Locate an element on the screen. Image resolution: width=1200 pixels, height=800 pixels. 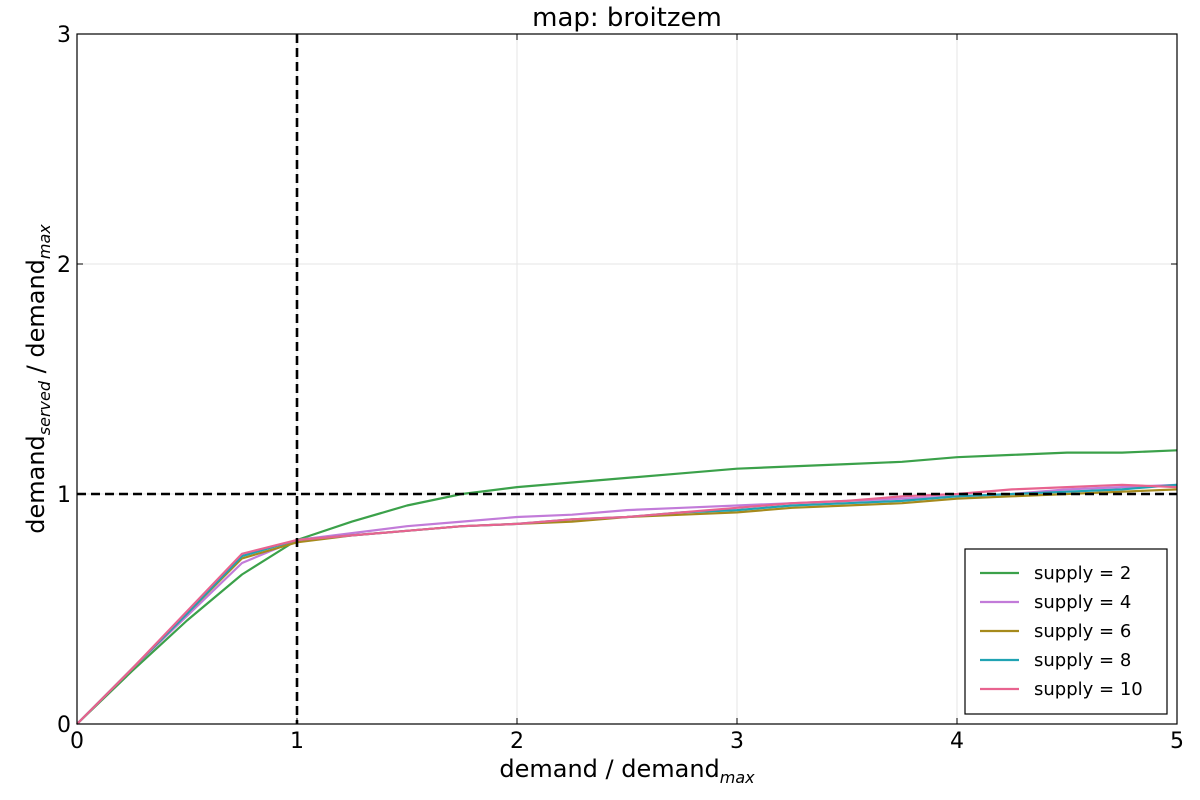
x-axis-label: demand / demandmax is located at coordinates (627, 771).